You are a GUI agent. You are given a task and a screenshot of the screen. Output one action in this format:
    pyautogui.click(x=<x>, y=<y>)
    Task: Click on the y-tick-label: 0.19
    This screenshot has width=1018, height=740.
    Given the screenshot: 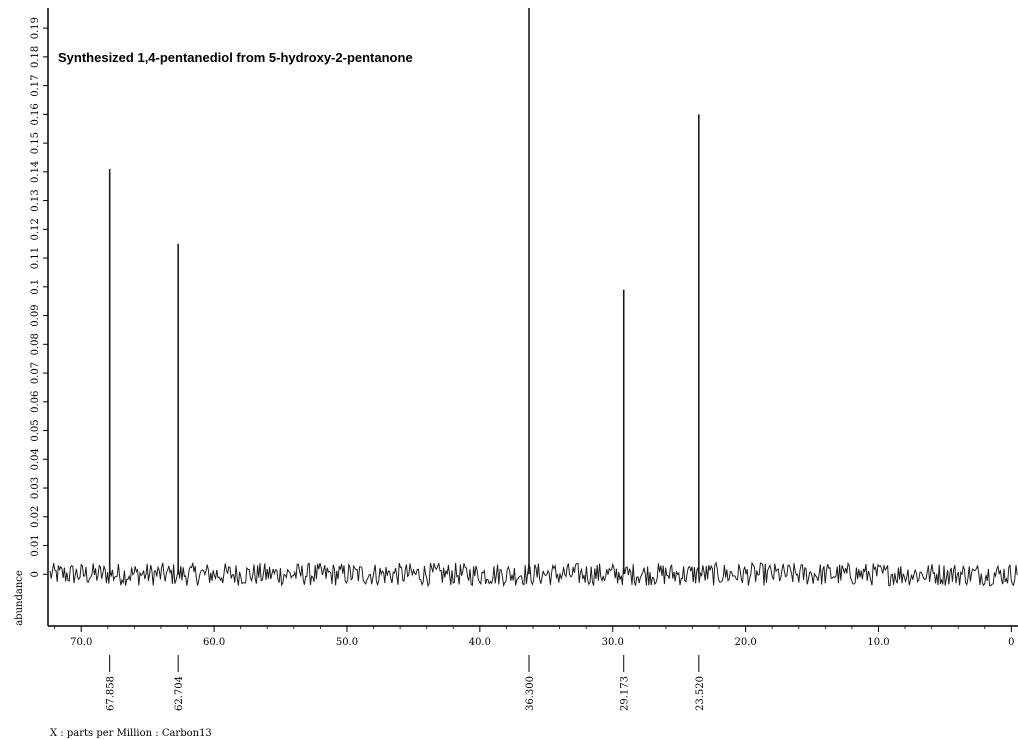 What is the action you would take?
    pyautogui.click(x=35, y=28)
    